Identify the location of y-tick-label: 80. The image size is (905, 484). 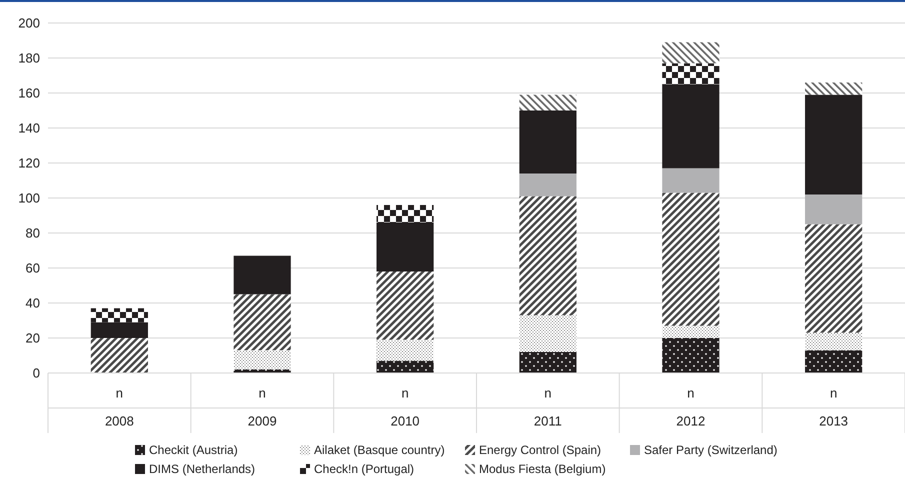
(33, 233).